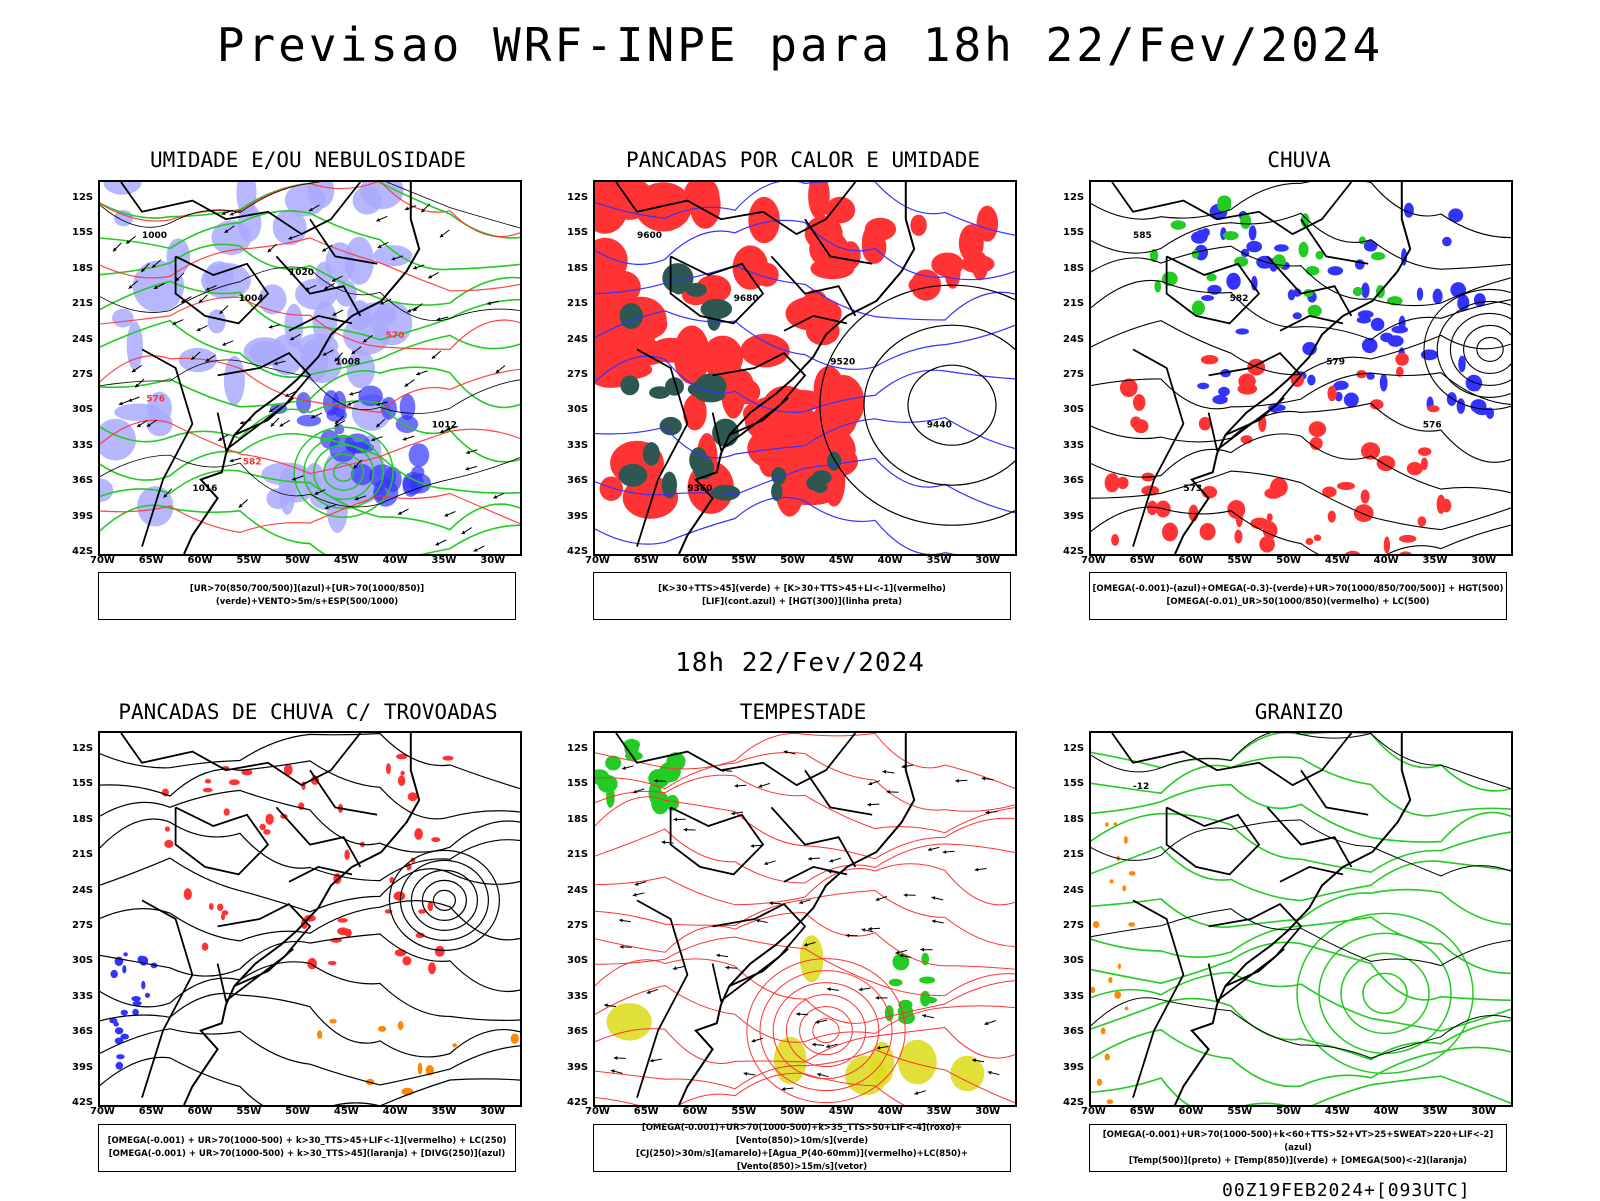 This screenshot has height=1201, width=1600. Describe the element at coordinates (800, 663) in the screenshot. I see `mid-subtitle: 18h 22/Fev/2024` at that location.